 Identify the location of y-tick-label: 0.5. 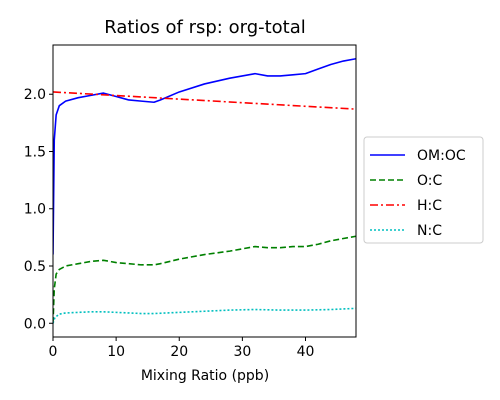
(35, 267).